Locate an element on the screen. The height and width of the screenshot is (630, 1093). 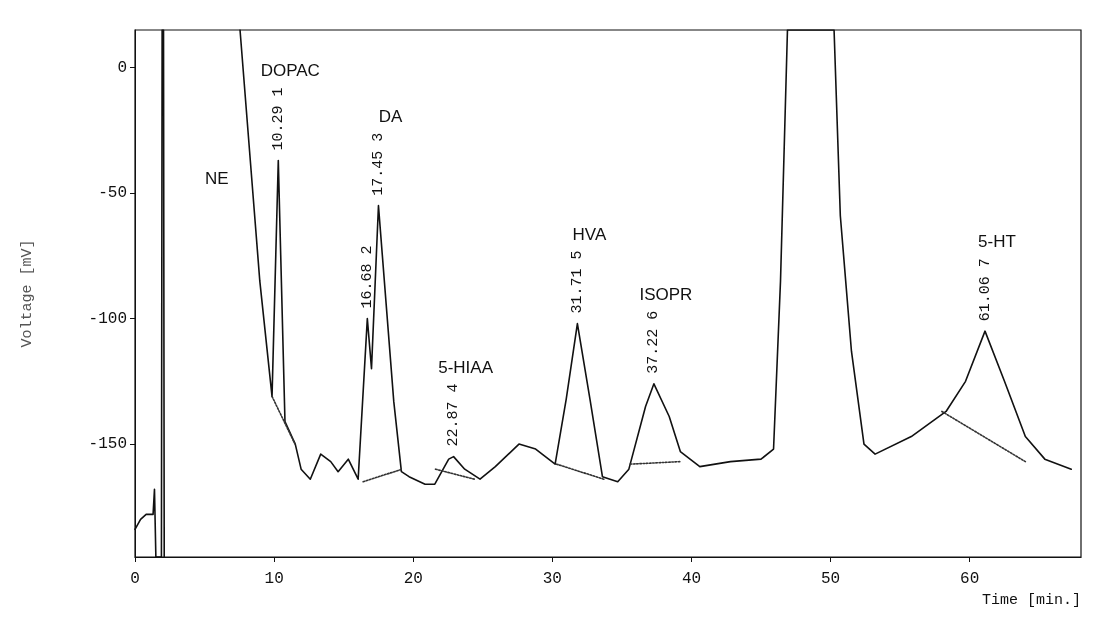
x-tick-label: 60 is located at coordinates (970, 579).